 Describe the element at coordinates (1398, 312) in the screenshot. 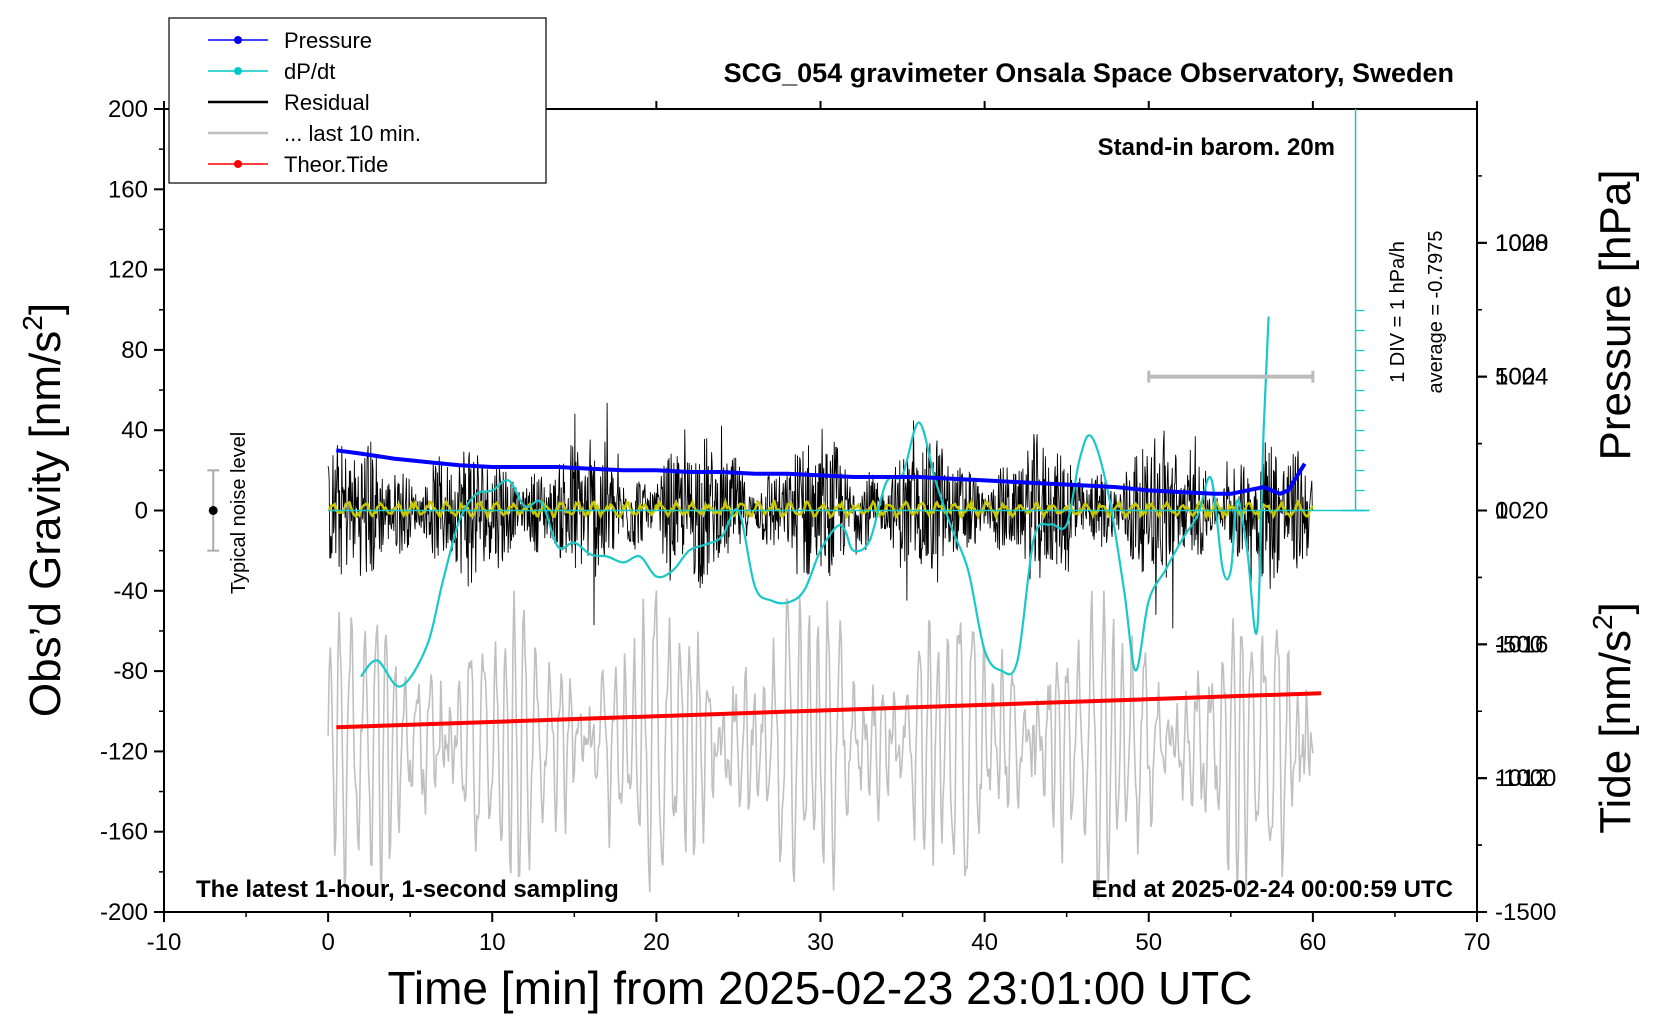

I see `div-label: 1 DIV = 1 hPa/h` at that location.